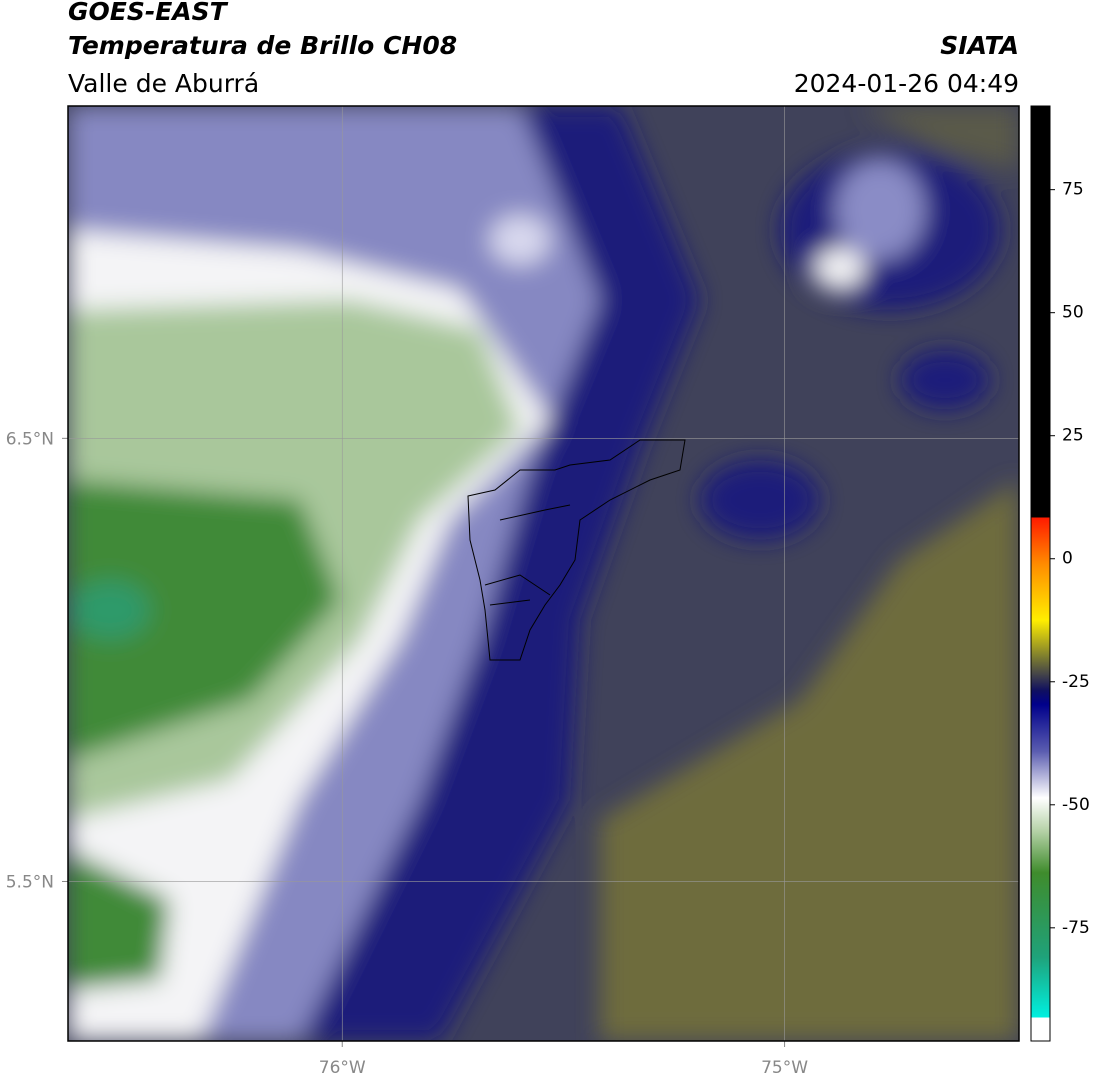  What do you see at coordinates (1040, 573) in the screenshot?
I see `colorbar` at bounding box center [1040, 573].